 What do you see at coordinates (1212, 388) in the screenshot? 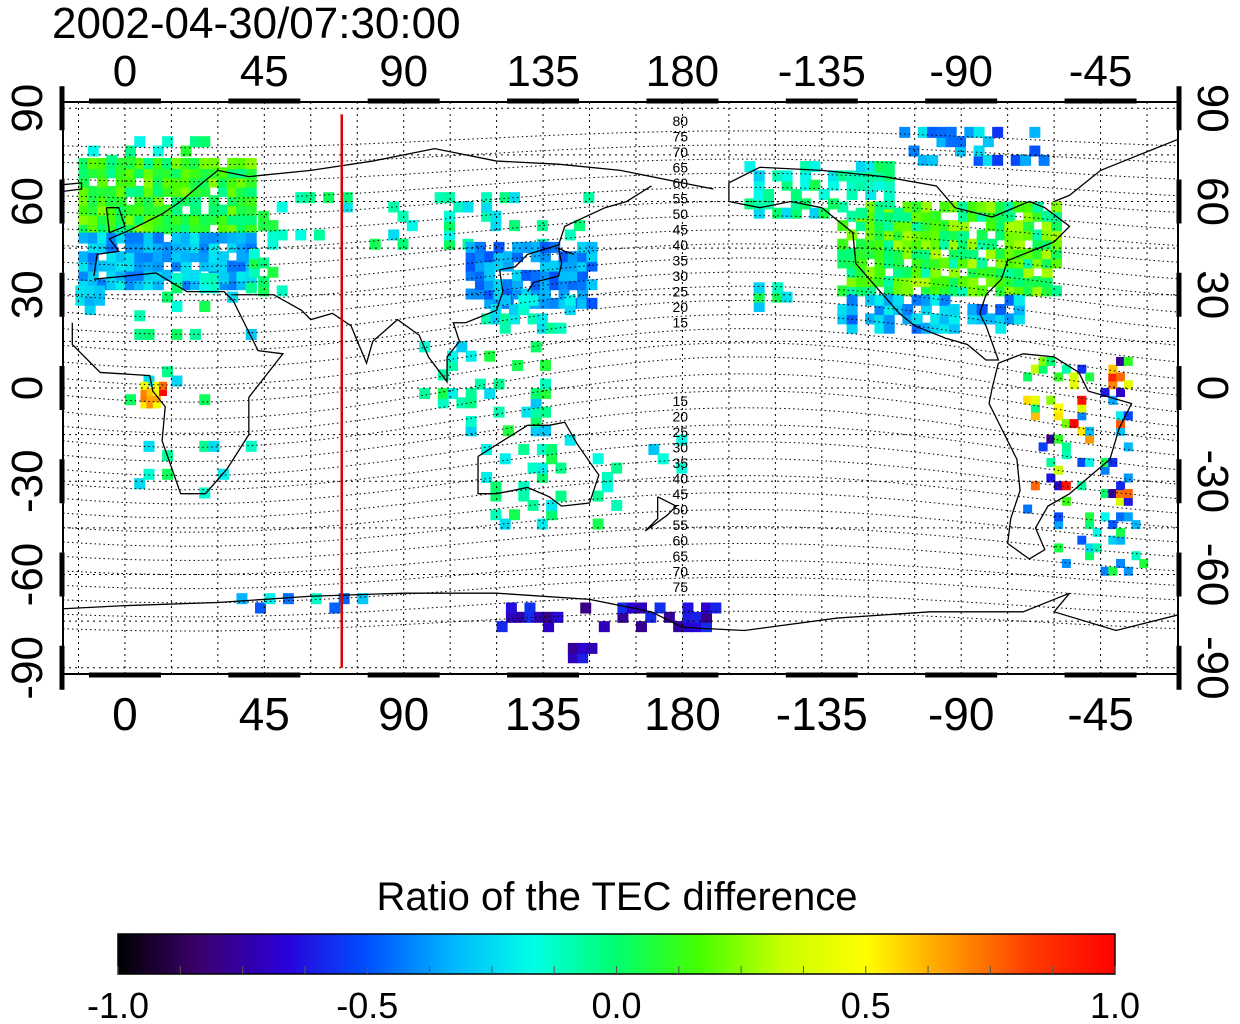
I see `lat-label-right: 0` at bounding box center [1212, 388].